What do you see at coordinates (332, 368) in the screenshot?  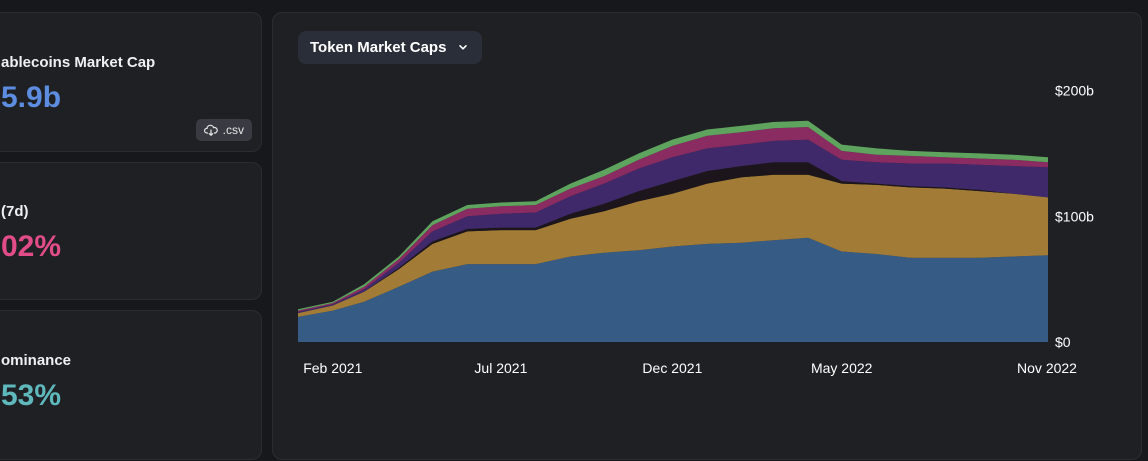 I see `x-tick-label: Feb 2021` at bounding box center [332, 368].